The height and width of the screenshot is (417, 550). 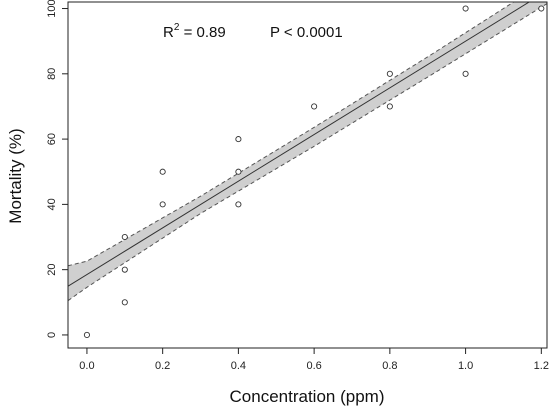 What do you see at coordinates (86, 366) in the screenshot?
I see `x-tick-label: 0.0` at bounding box center [86, 366].